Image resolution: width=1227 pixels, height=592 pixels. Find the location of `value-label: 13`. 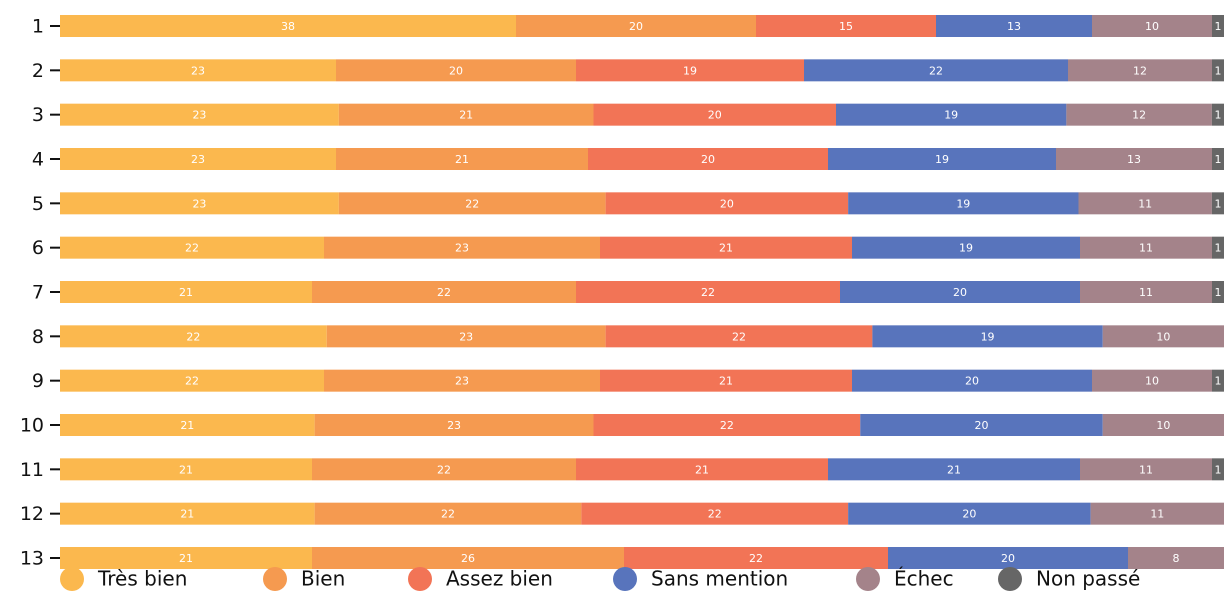

value-label: 13 is located at coordinates (1134, 159).